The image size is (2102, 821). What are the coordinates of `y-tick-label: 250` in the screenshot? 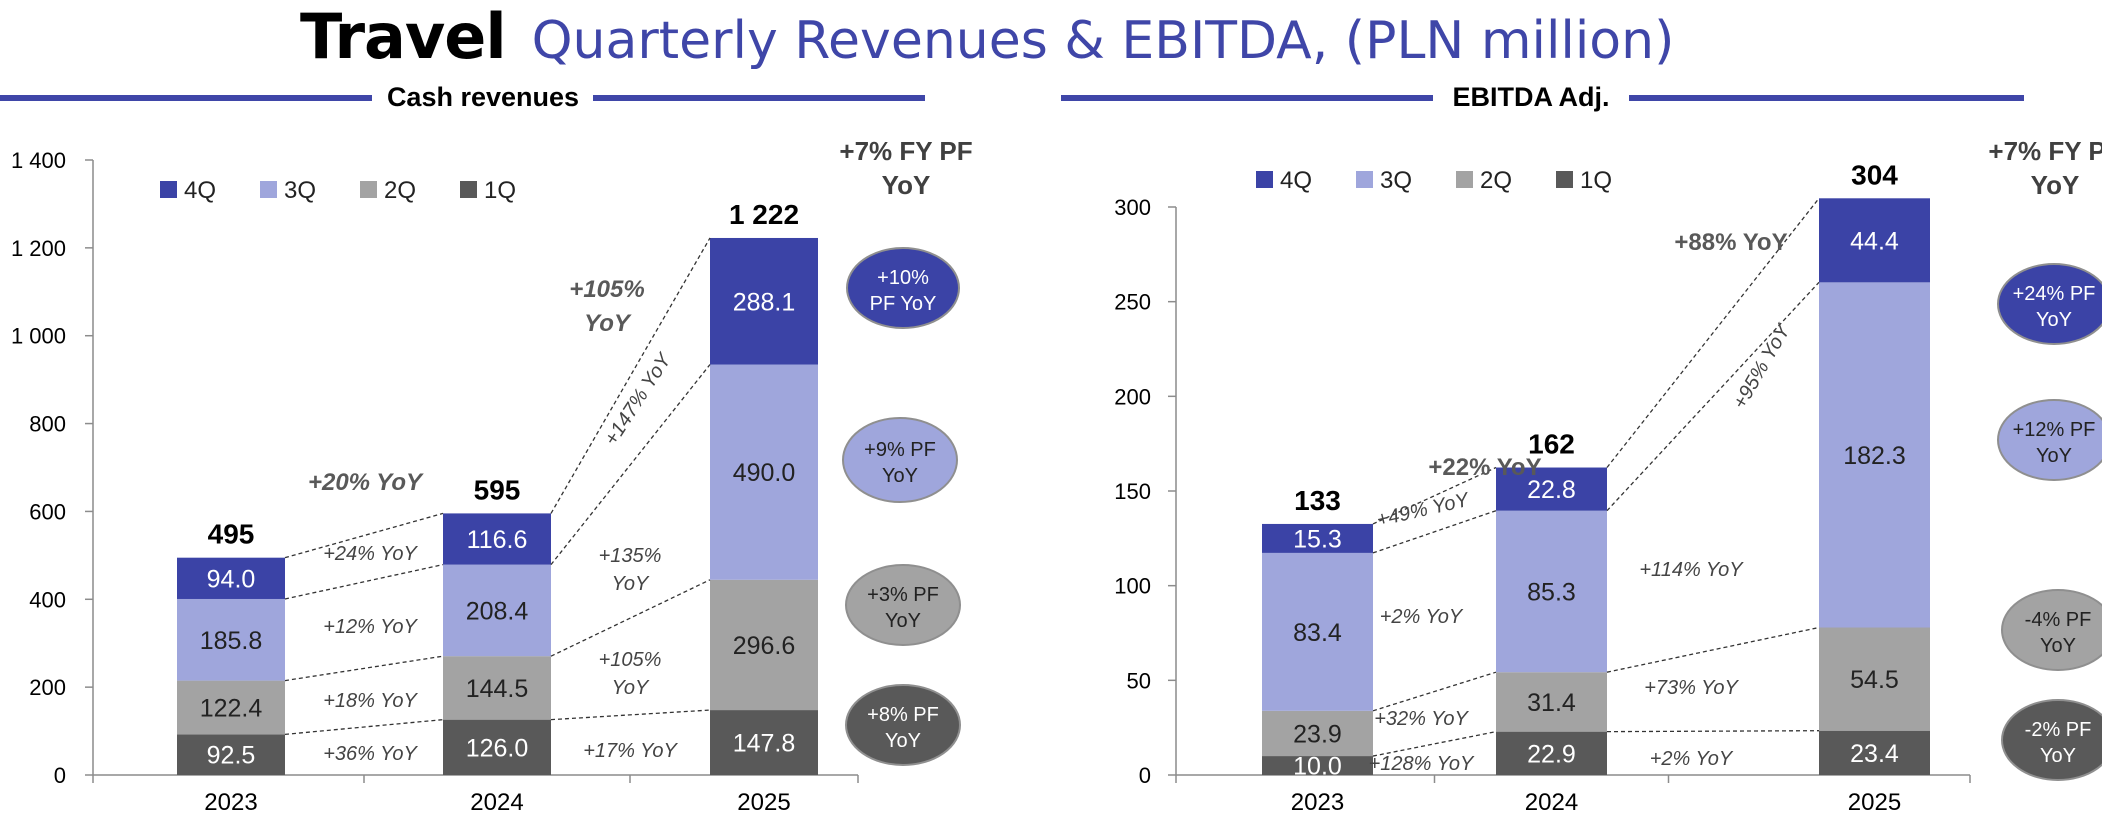 It's located at (1132, 302).